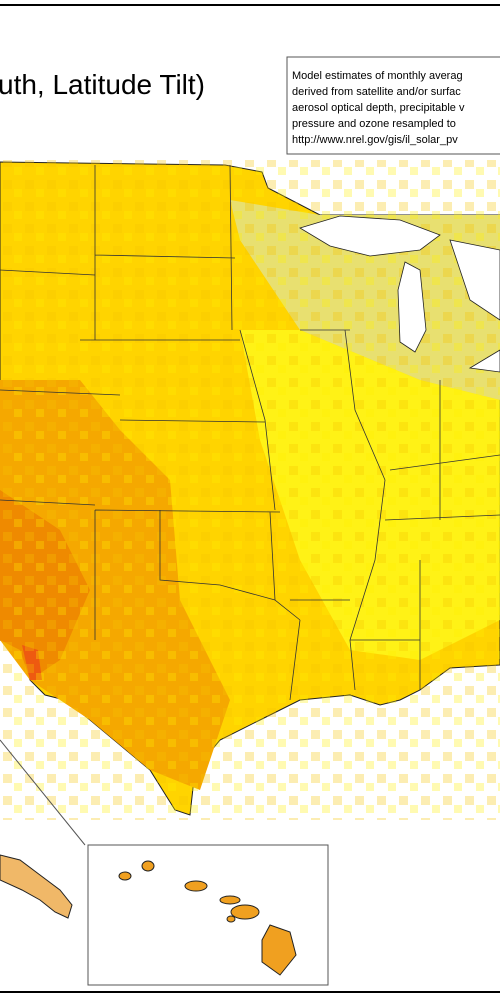  What do you see at coordinates (412, 307) in the screenshot?
I see `lake-michigan` at bounding box center [412, 307].